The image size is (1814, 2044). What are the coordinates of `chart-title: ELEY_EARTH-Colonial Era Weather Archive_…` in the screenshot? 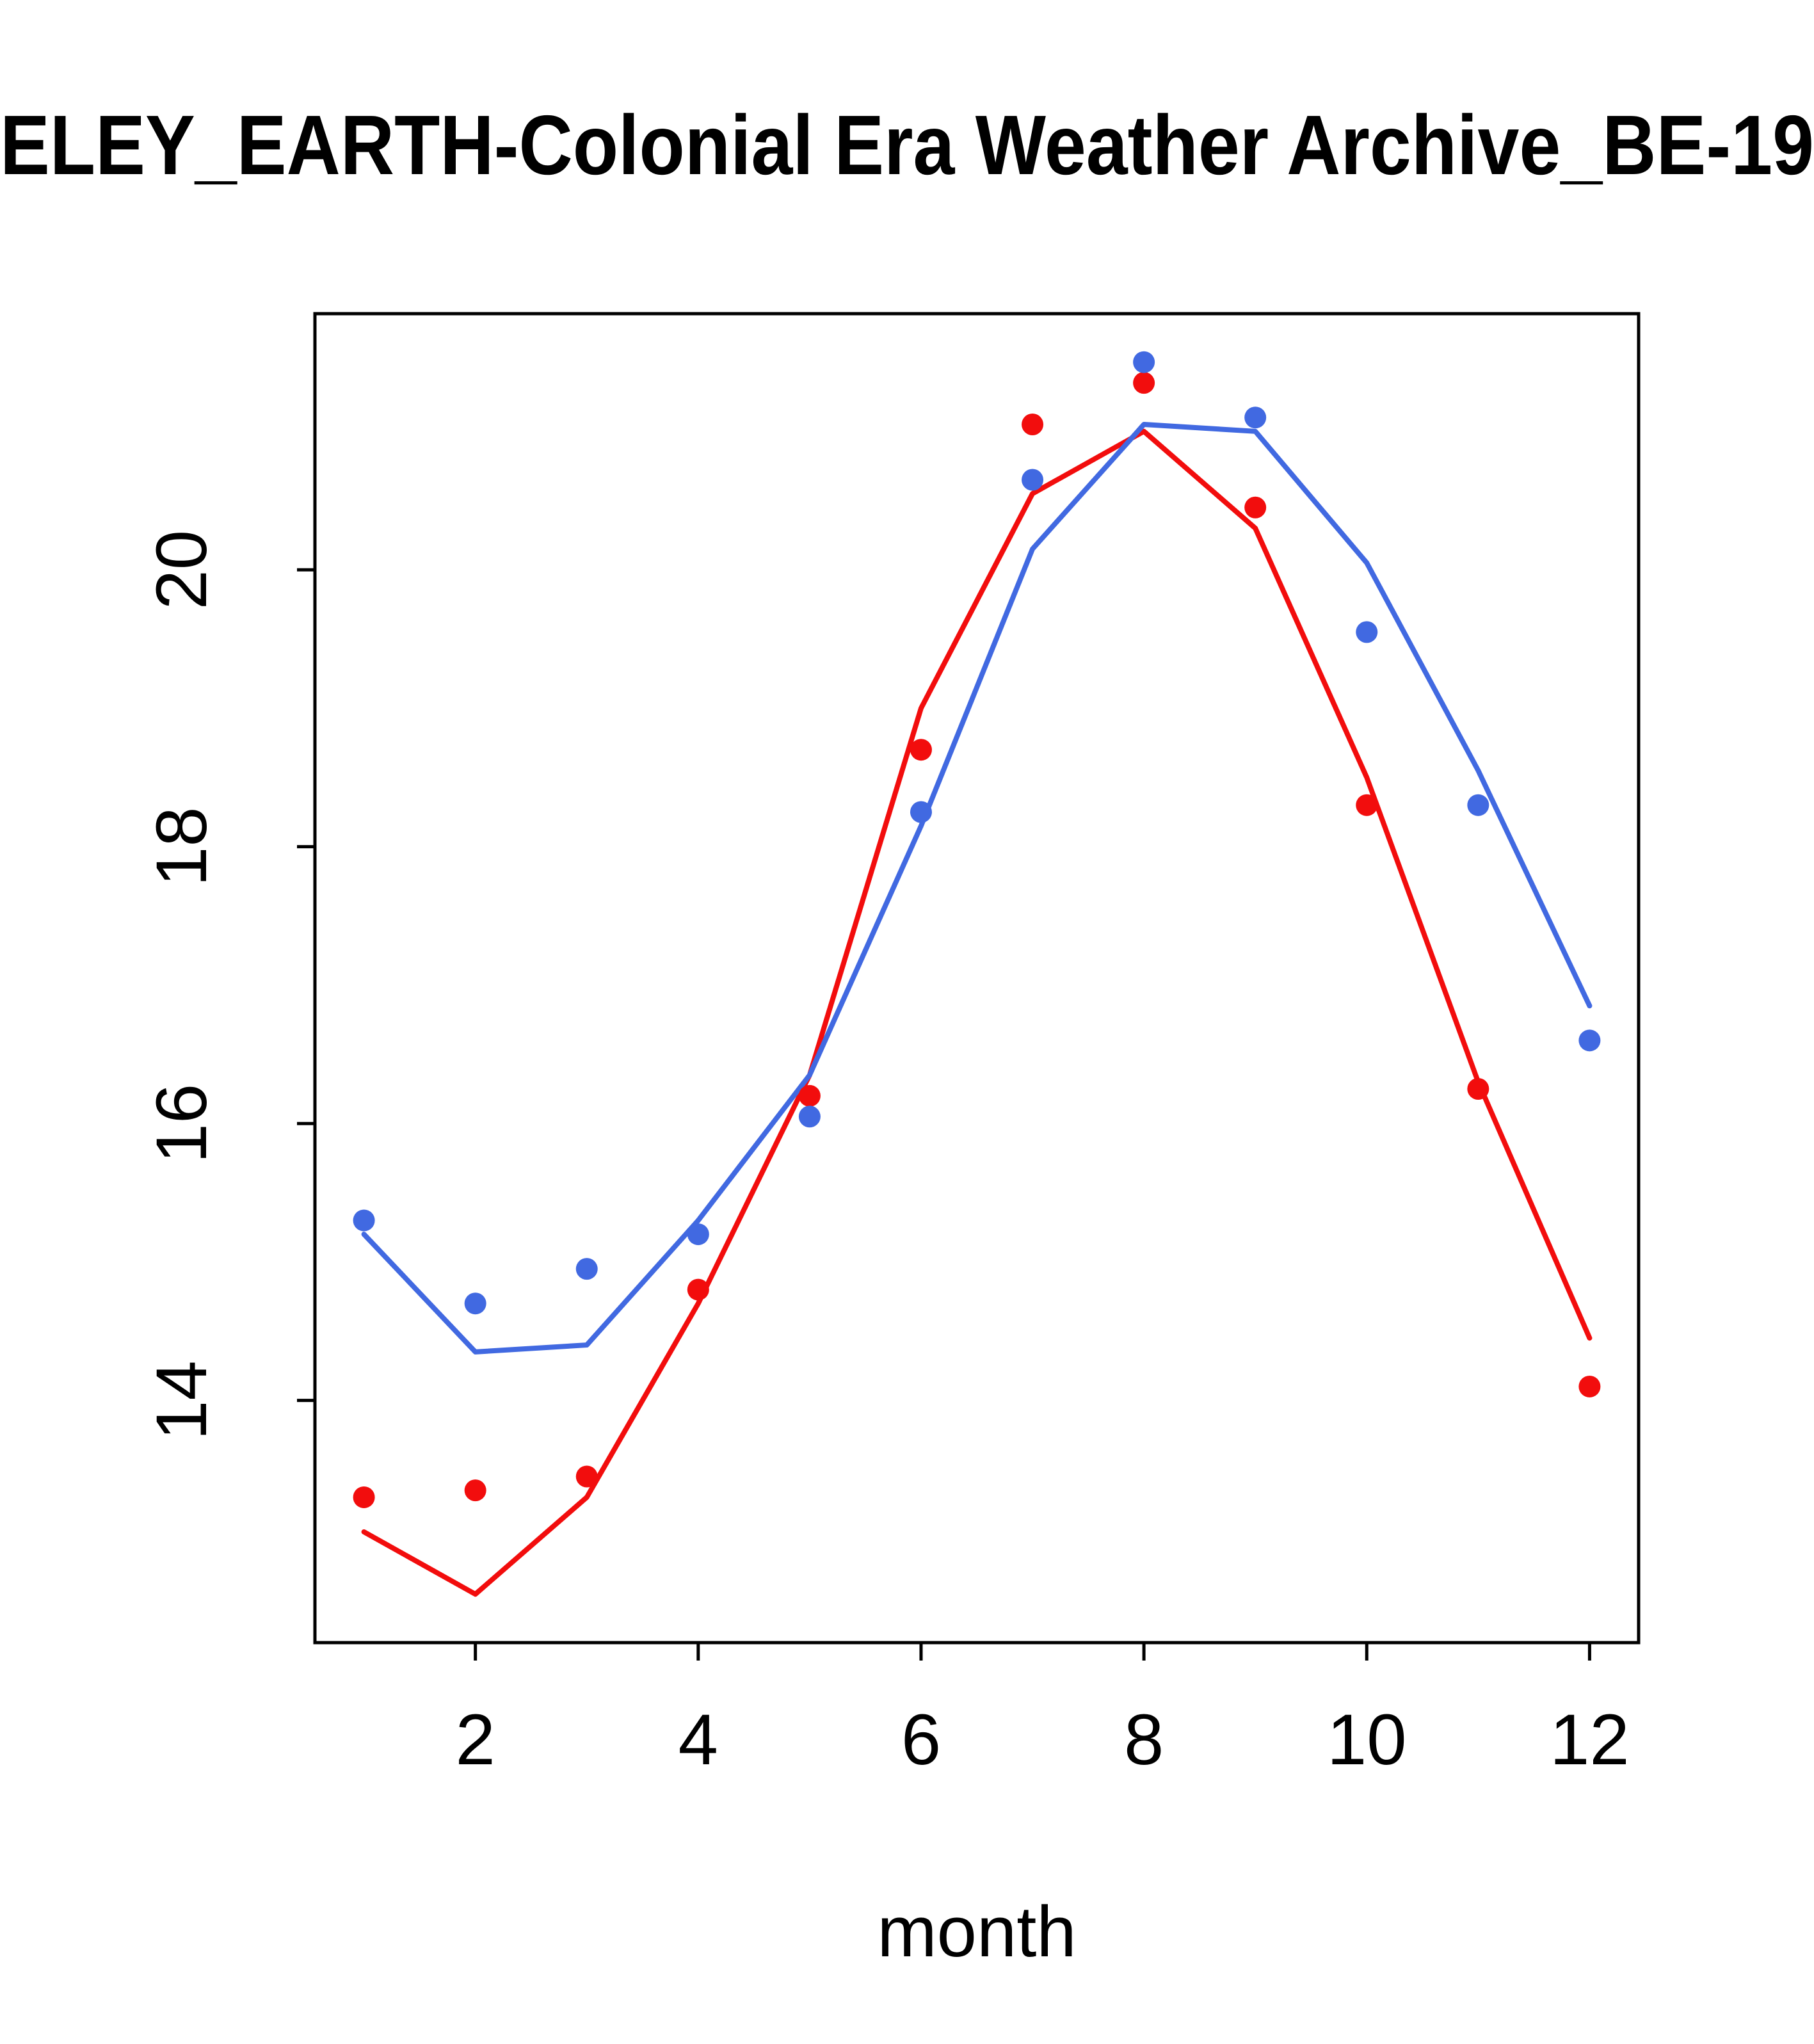 It's located at (907, 145).